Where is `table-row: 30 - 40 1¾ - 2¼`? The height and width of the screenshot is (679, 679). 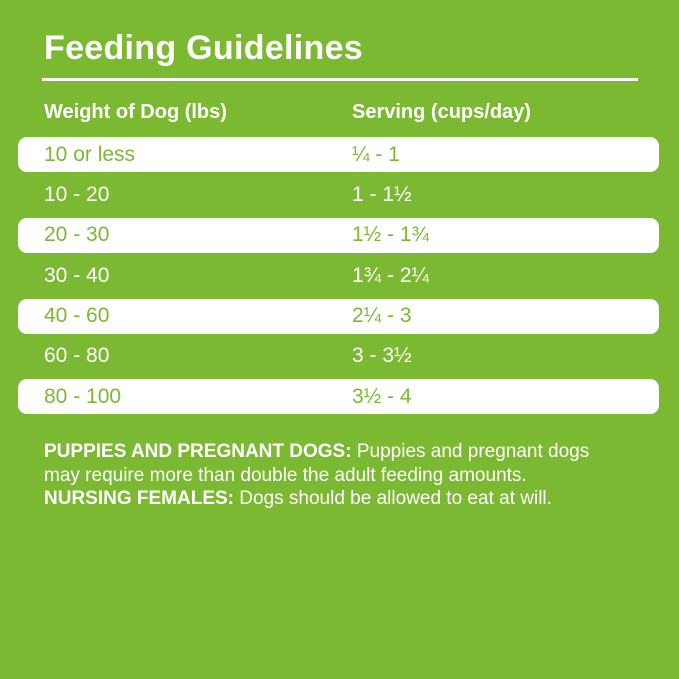
table-row: 30 - 40 1¾ - 2¼ is located at coordinates (338, 275).